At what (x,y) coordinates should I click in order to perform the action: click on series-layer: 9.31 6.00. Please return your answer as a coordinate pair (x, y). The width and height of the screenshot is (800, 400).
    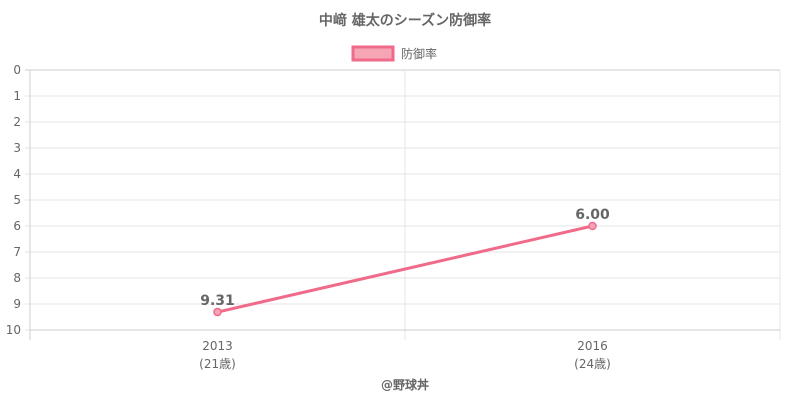
    Looking at the image, I should click on (405, 262).